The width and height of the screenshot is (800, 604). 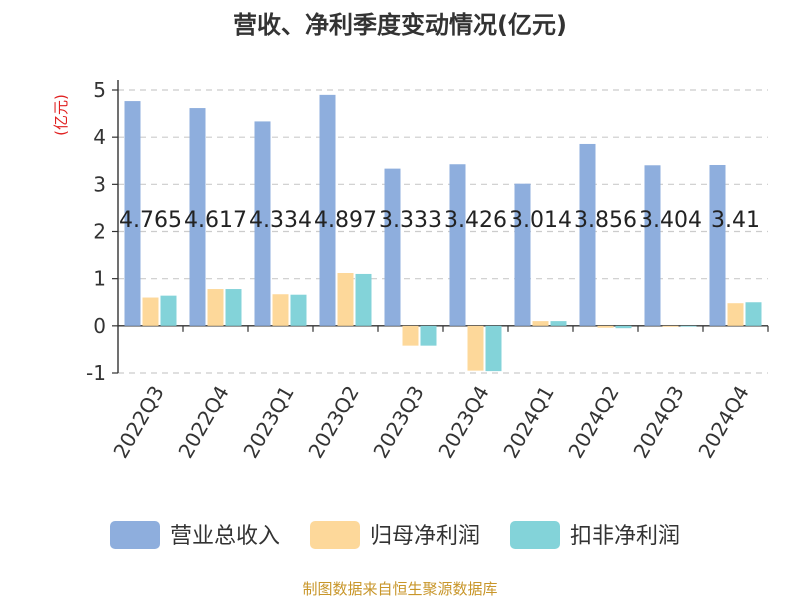 I want to click on data-label: 4.334, so click(x=280, y=220).